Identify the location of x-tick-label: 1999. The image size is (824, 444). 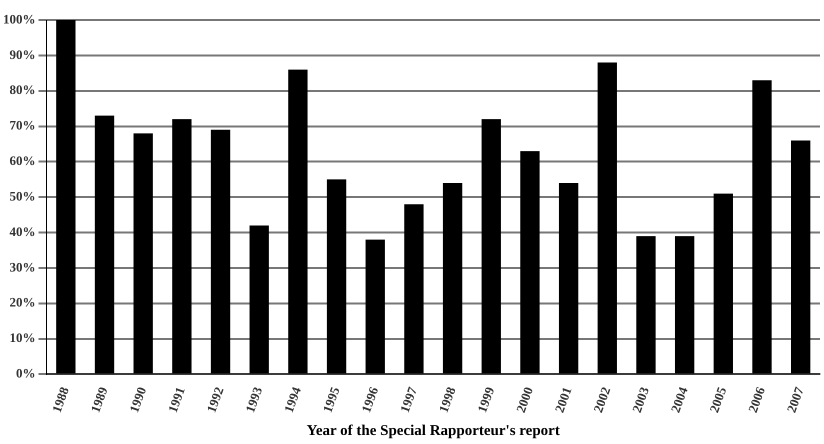
(486, 399).